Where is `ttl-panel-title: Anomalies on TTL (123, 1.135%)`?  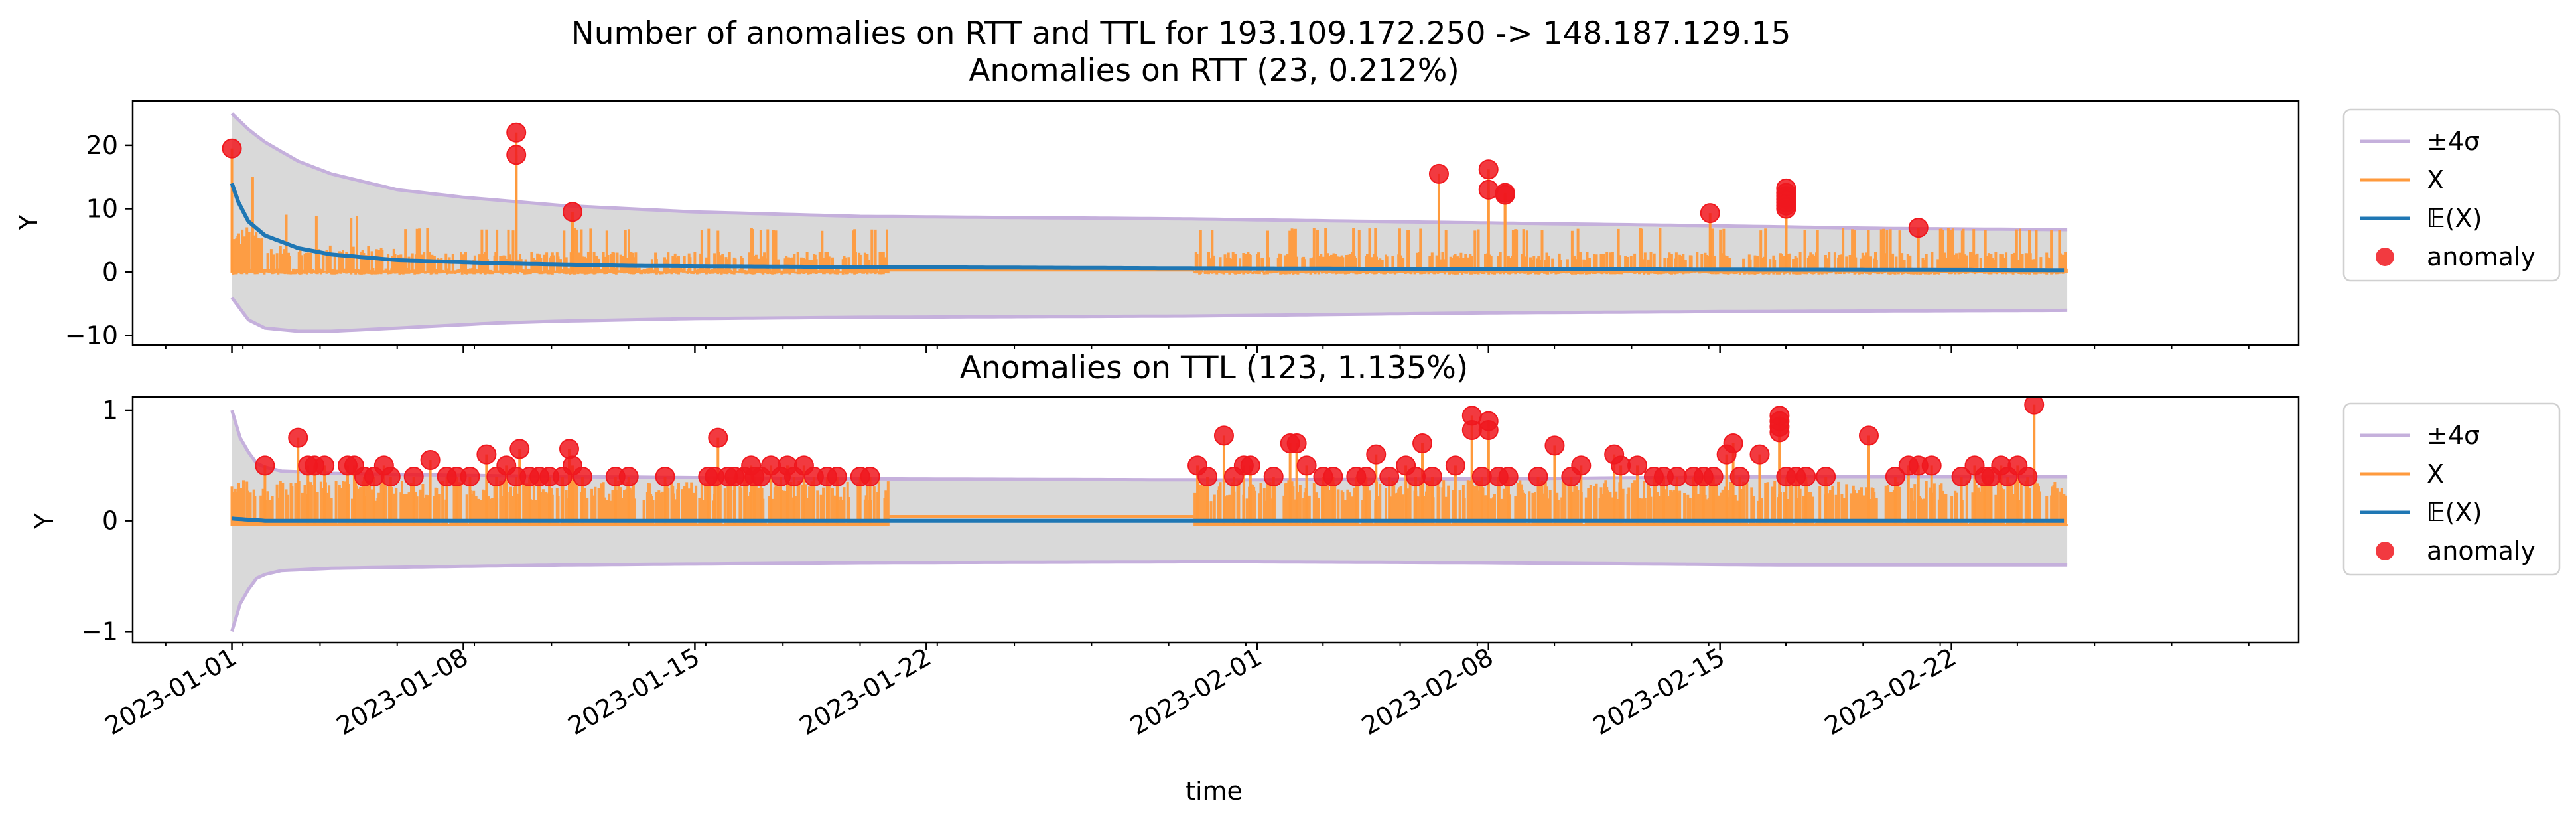
ttl-panel-title: Anomalies on TTL (123, 1.135%) is located at coordinates (1214, 368).